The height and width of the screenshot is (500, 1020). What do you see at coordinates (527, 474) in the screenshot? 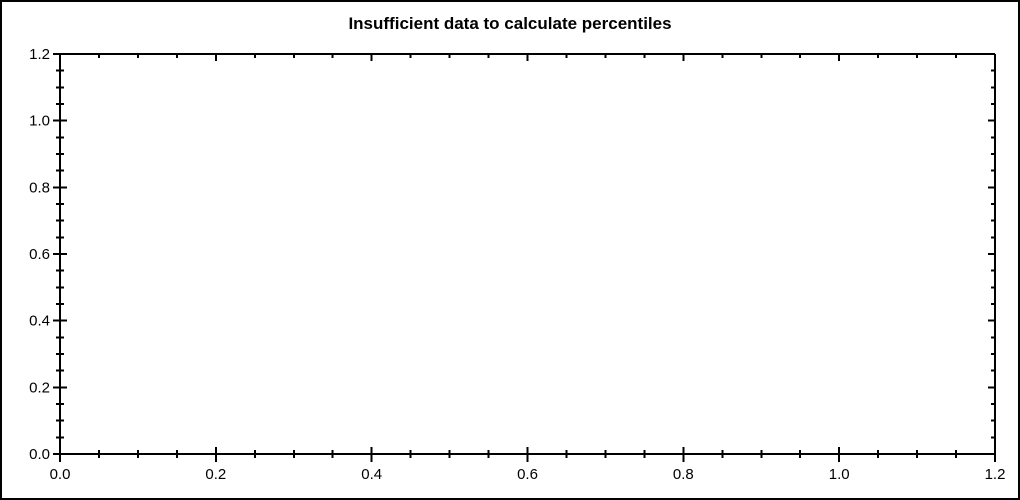
I see `x-tick-label: 0.6` at bounding box center [527, 474].